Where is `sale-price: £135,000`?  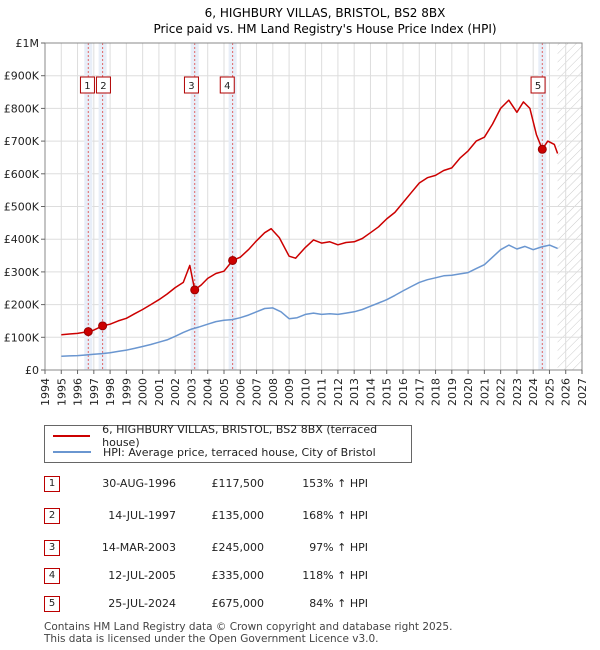
sale-price: £135,000 is located at coordinates (238, 515).